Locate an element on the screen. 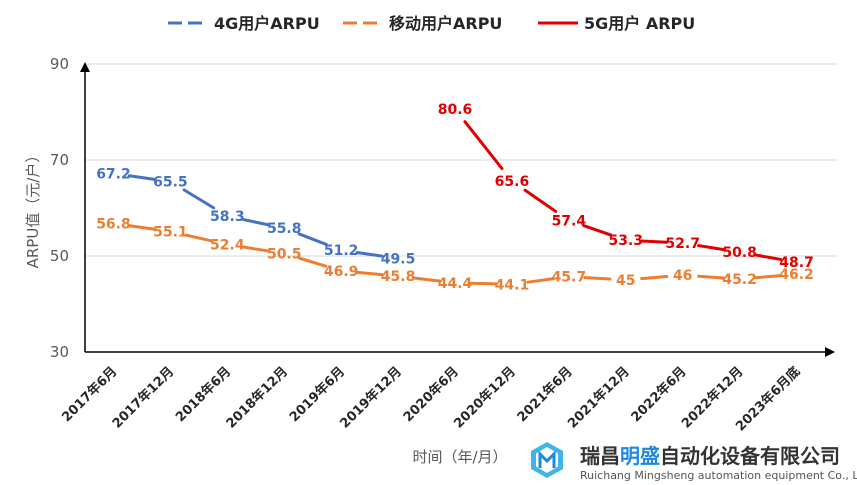 The width and height of the screenshot is (857, 485). data-label: 55.1 is located at coordinates (170, 233).